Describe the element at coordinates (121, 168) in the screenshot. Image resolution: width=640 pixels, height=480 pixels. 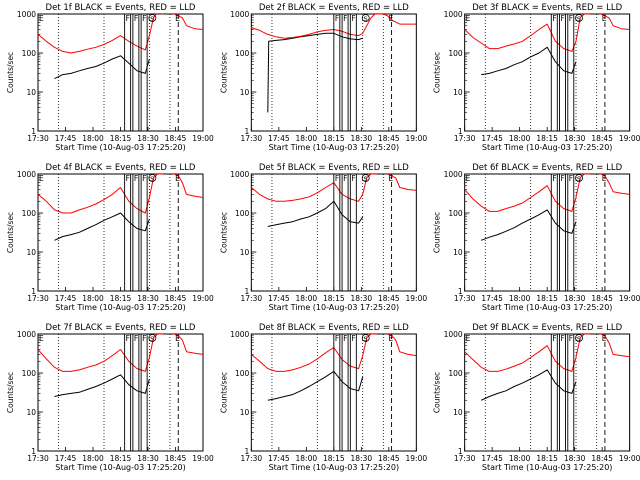
I see `panel-title: Det 4f BLACK = Events, RED = LLD` at that location.